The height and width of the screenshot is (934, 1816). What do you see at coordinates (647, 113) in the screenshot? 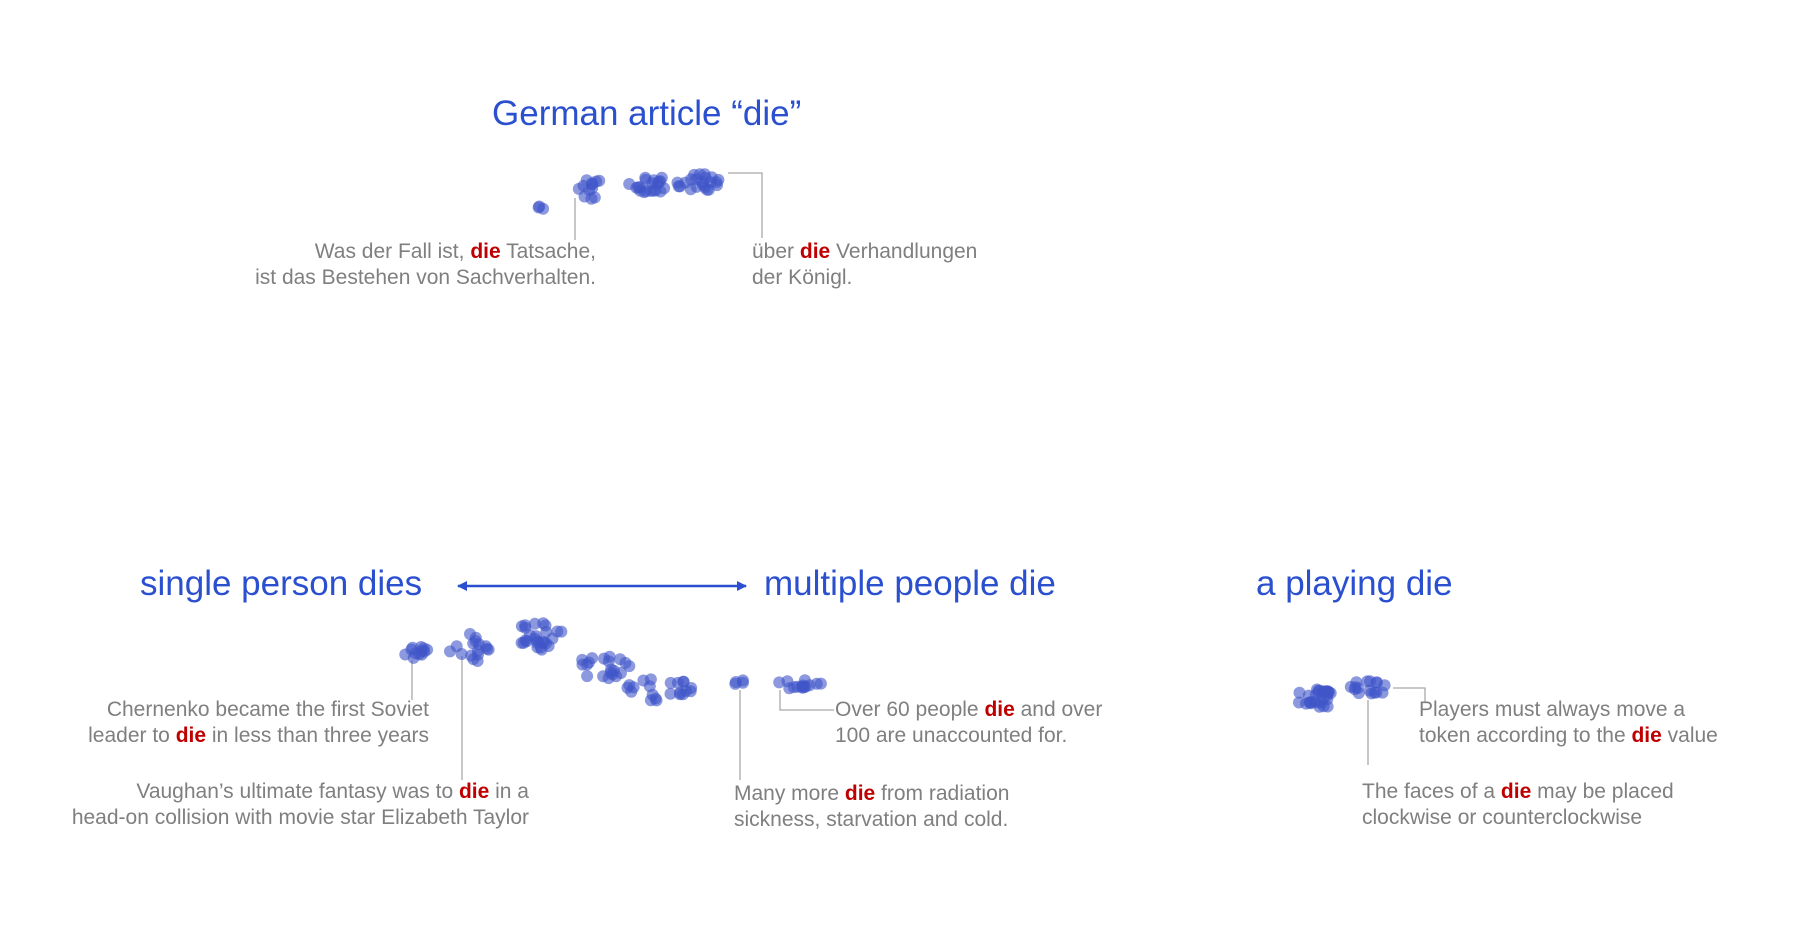
I see `title-german-article: German article “die”` at bounding box center [647, 113].